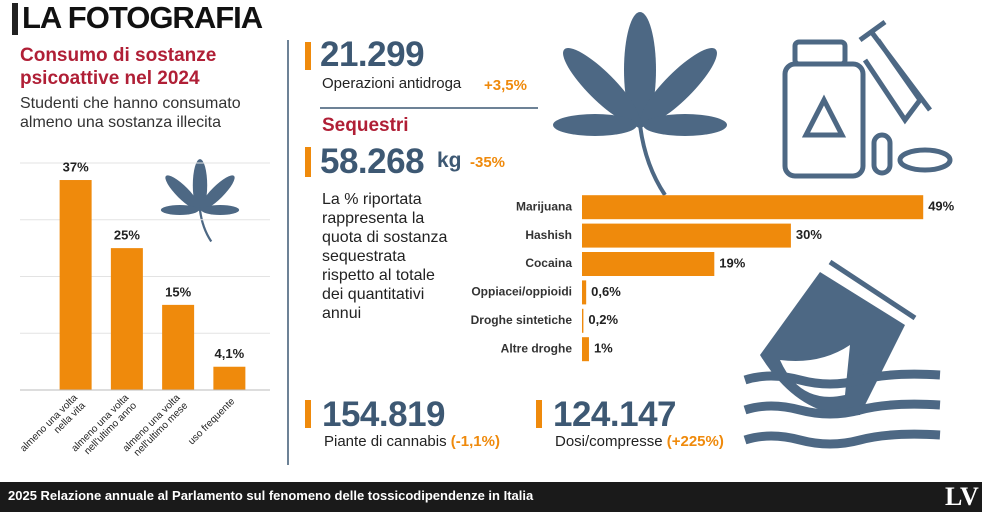 The width and height of the screenshot is (982, 512). I want to click on x-tick-label: uso frequente, so click(211, 421).